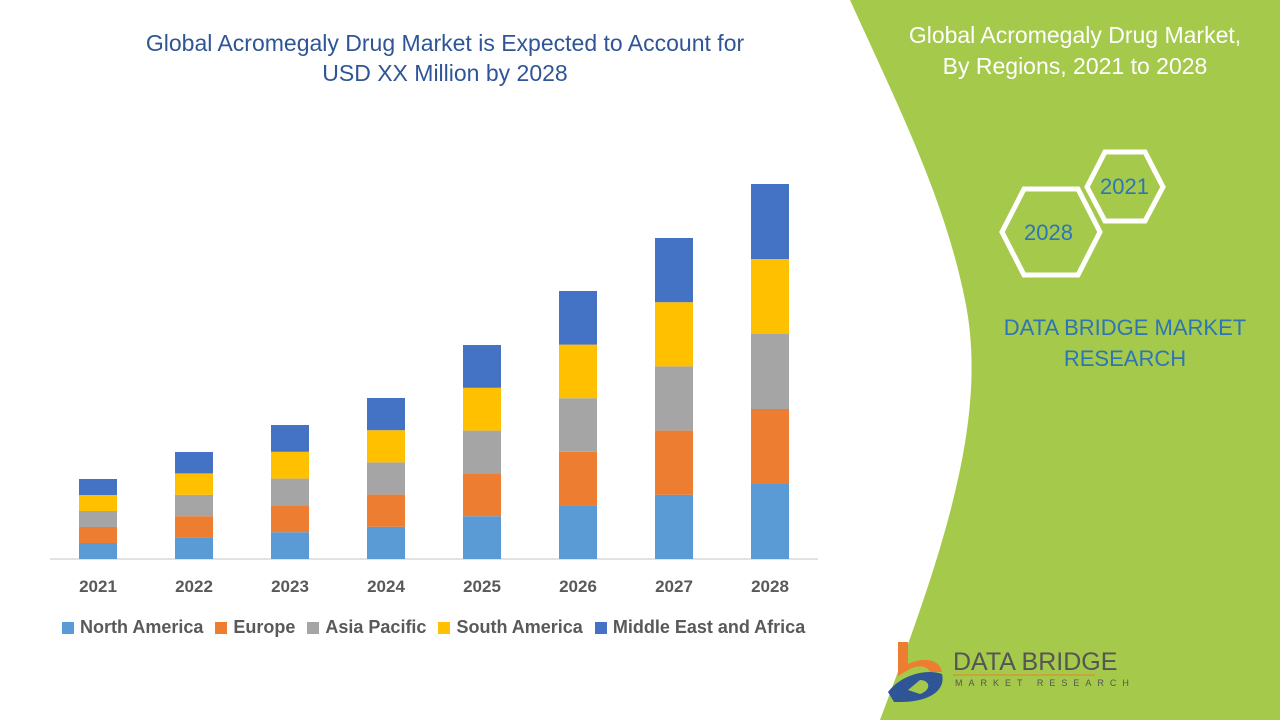  Describe the element at coordinates (376, 627) in the screenshot. I see `legend-label: Asia Pacific` at that location.